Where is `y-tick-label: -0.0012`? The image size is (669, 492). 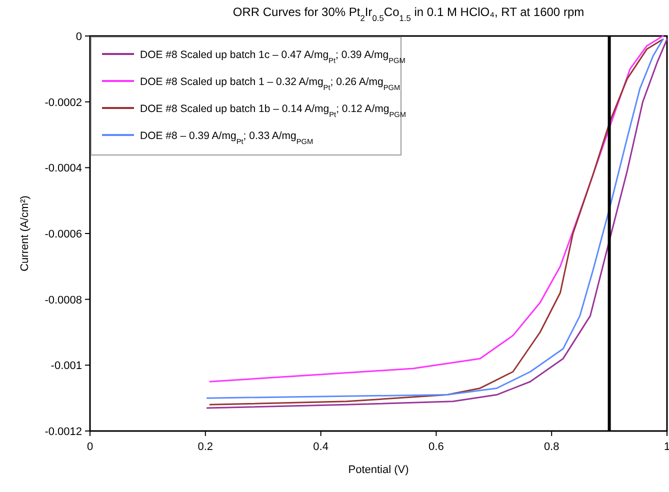 y-tick-label: -0.0012 is located at coordinates (63, 432).